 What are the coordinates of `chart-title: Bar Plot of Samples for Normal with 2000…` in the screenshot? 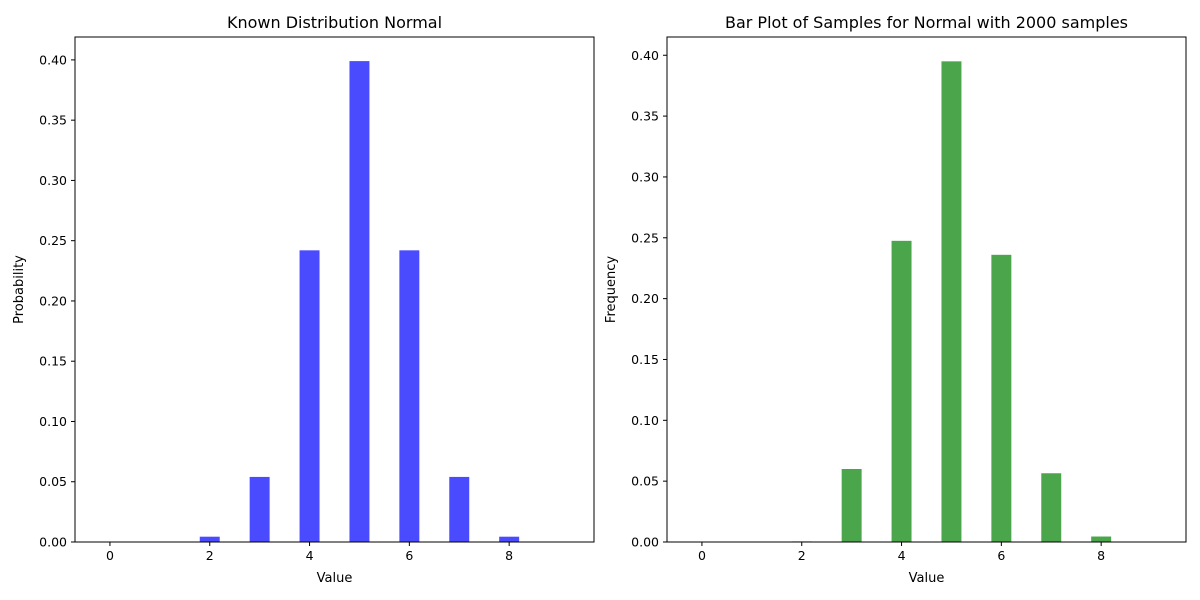 It's located at (926, 22).